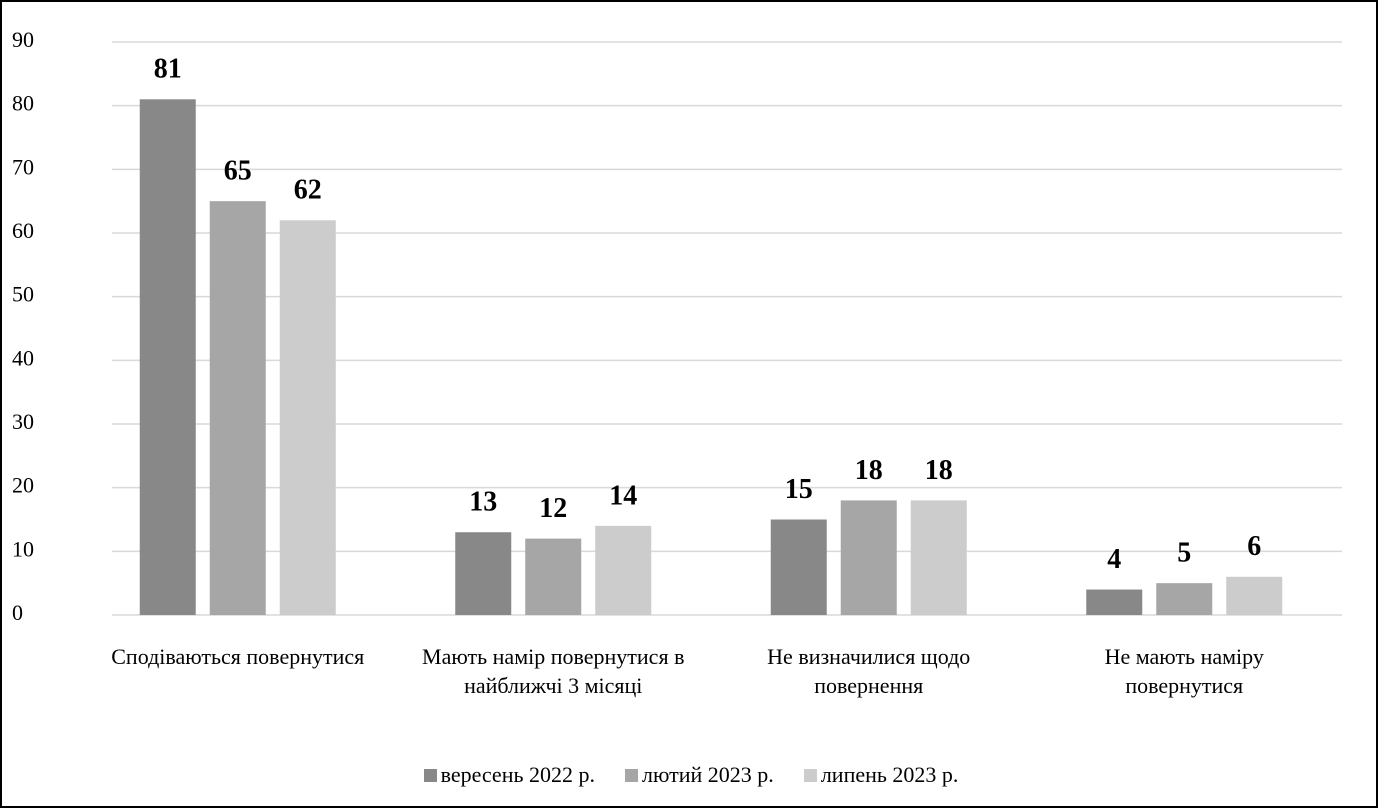 The width and height of the screenshot is (1378, 808). Describe the element at coordinates (518, 774) in the screenshot. I see `legend-label: вересень 2022 р.` at that location.